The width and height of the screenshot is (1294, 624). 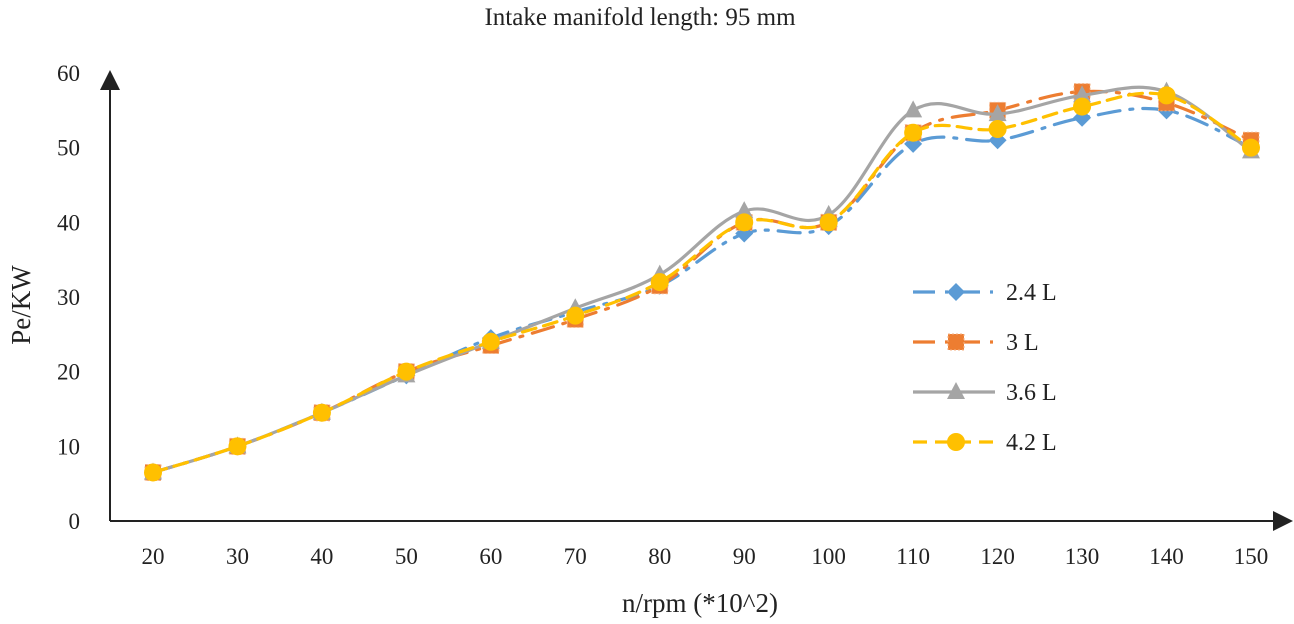 What do you see at coordinates (985, 293) in the screenshot?
I see `legend-entry: 2.4 L` at bounding box center [985, 293].